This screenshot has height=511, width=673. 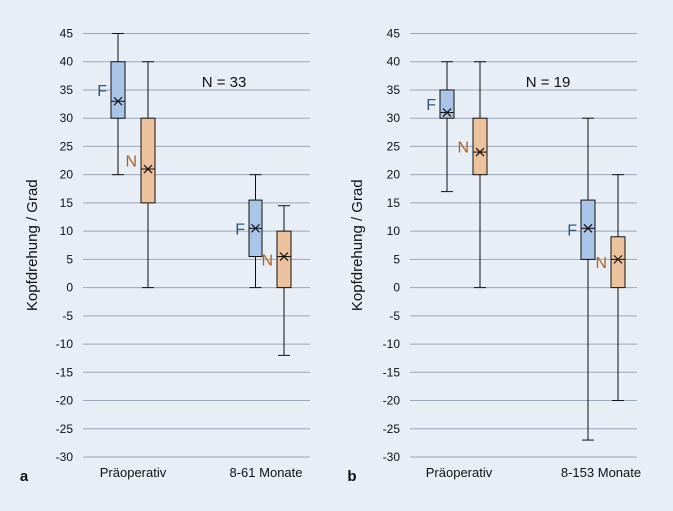 I want to click on x-category-label: 8-61 Monate, so click(x=266, y=472).